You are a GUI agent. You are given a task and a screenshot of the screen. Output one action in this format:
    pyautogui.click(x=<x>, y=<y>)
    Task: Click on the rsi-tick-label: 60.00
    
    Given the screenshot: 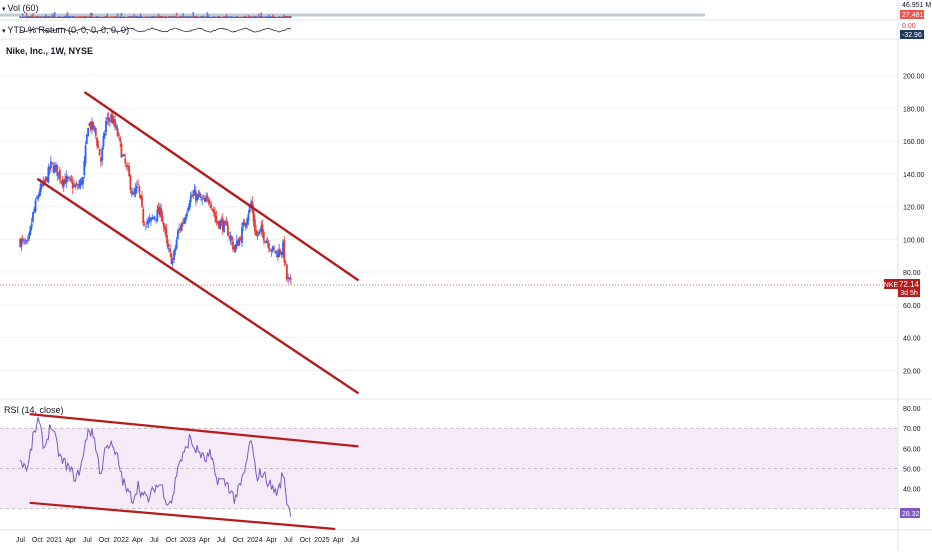 What is the action you would take?
    pyautogui.click(x=912, y=449)
    